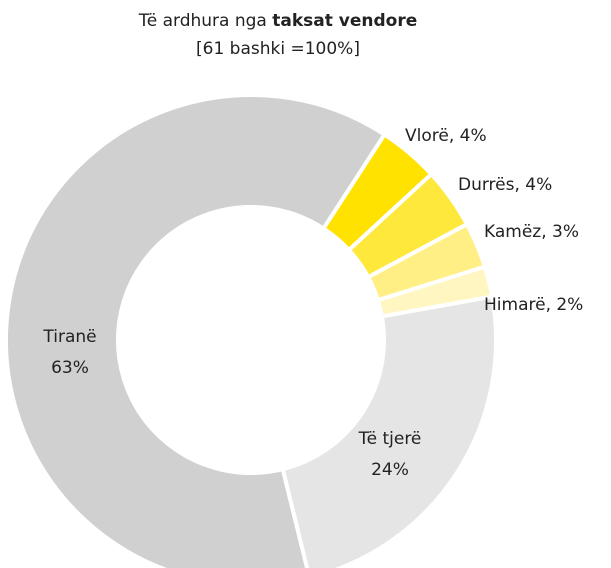 This screenshot has width=611, height=568. What do you see at coordinates (427, 136) in the screenshot?
I see `category-label: Vlorë` at bounding box center [427, 136].